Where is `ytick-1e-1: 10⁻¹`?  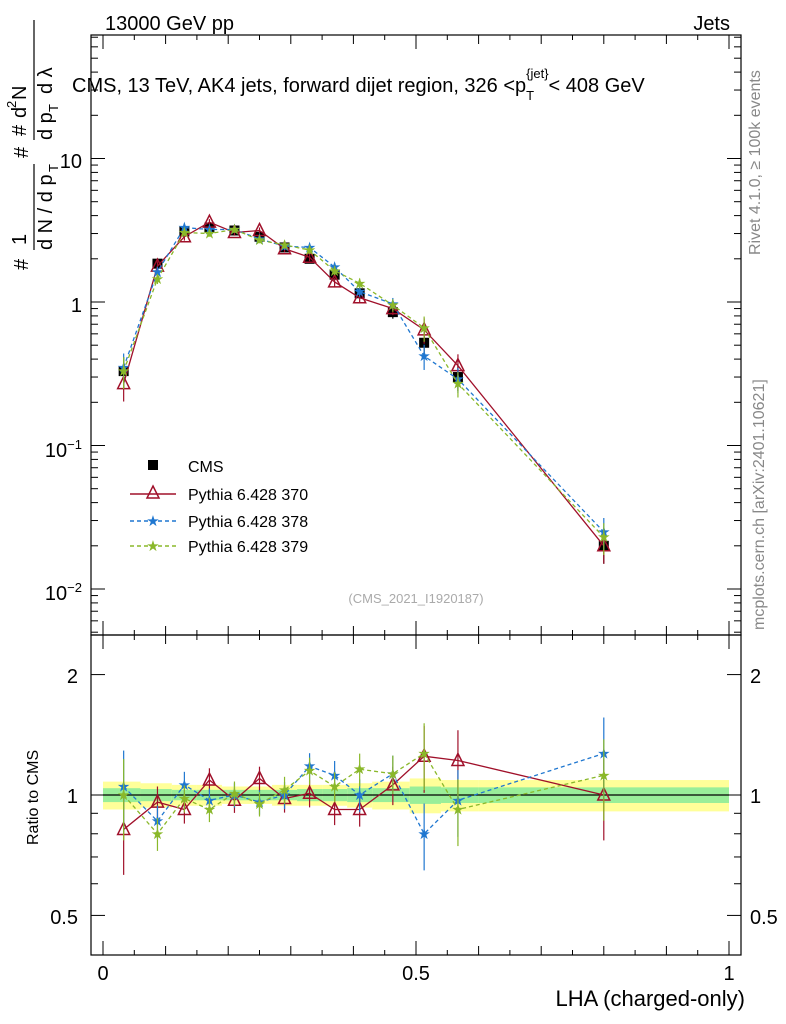 ytick-1e-1: 10⁻¹ is located at coordinates (63, 449).